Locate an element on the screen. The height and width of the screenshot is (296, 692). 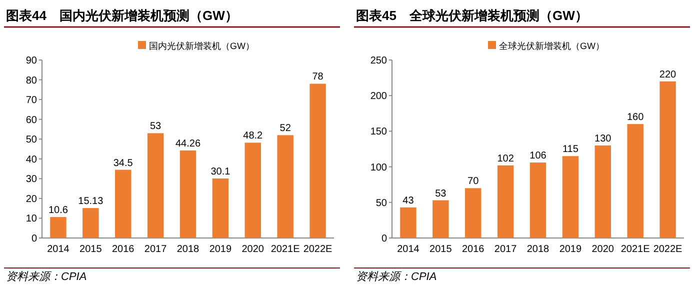
legend-label: 国内光伏新增装机（GW） is located at coordinates (201, 46).